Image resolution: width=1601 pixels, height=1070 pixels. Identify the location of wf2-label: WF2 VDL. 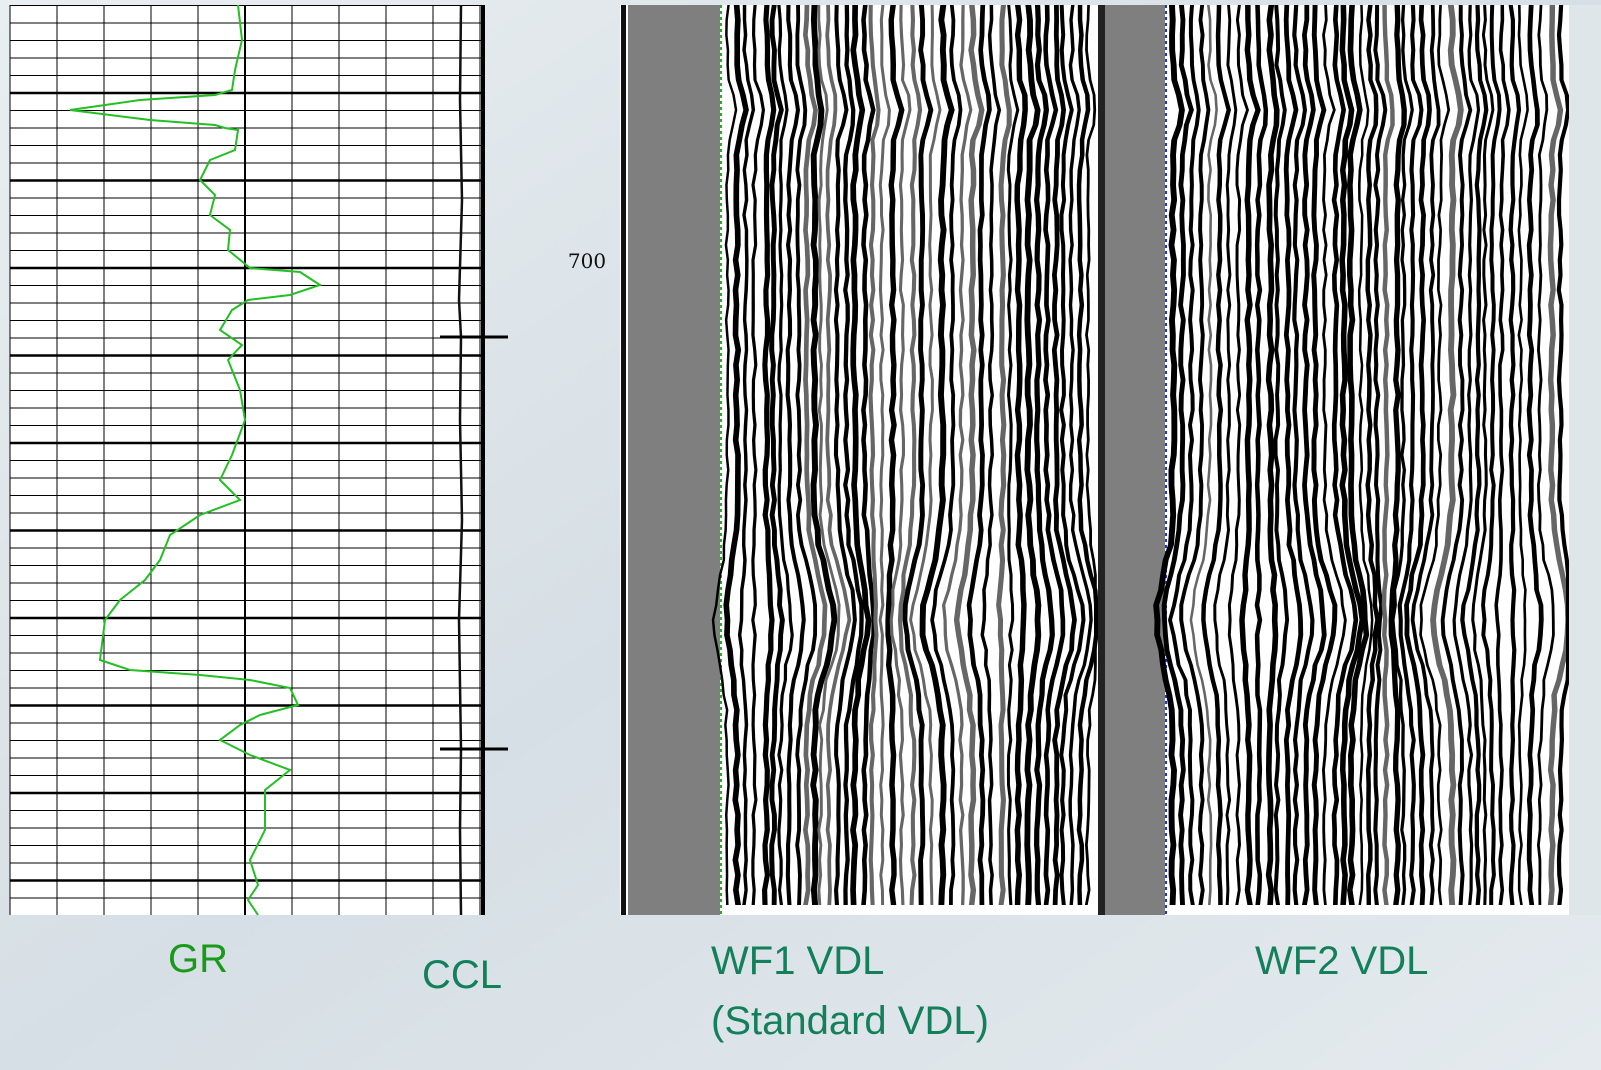
(1341, 961).